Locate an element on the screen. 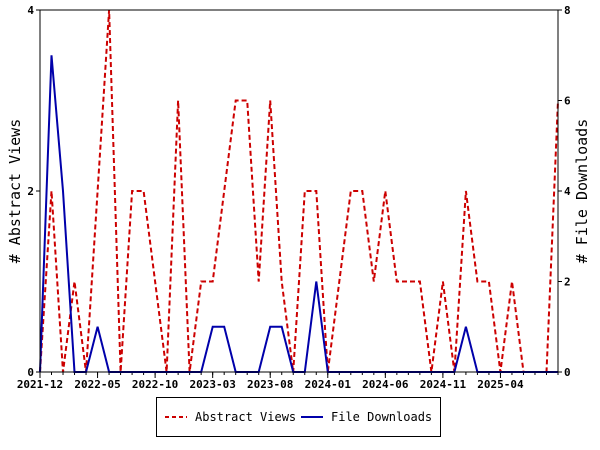 The height and width of the screenshot is (450, 600). y-left-tick-label: 2 is located at coordinates (30, 191).